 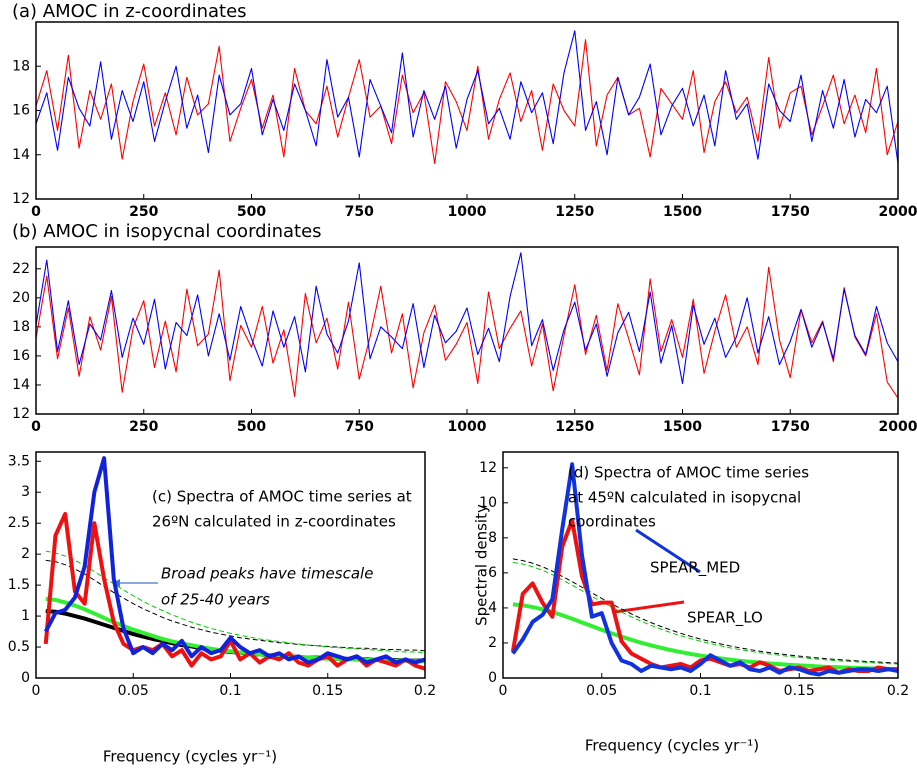 What do you see at coordinates (612, 522) in the screenshot?
I see `annotation: coordinates` at bounding box center [612, 522].